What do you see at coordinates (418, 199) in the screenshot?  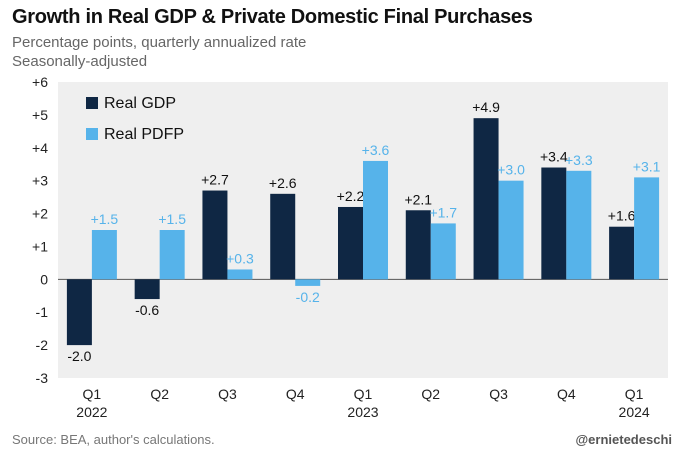 I see `gdp-value-label: +2.1` at bounding box center [418, 199].